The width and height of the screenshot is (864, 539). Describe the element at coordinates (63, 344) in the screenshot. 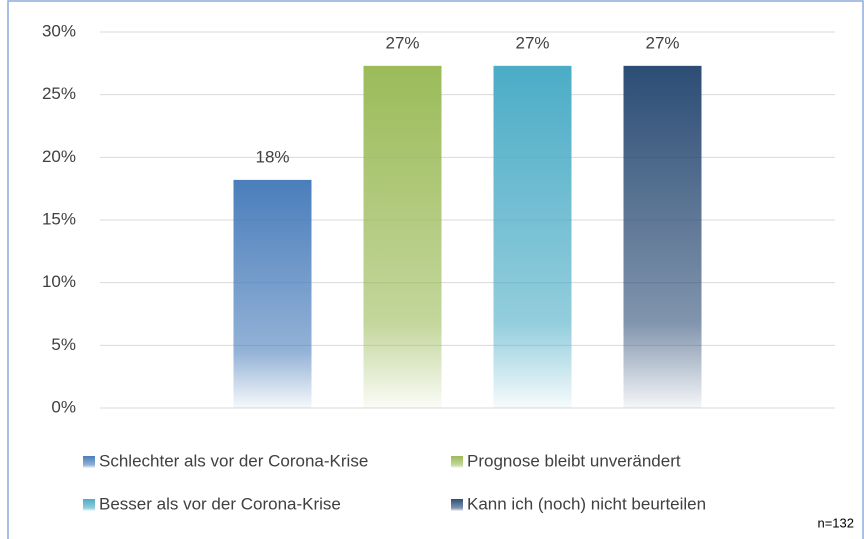

I see `y-tick-label: 5%` at that location.